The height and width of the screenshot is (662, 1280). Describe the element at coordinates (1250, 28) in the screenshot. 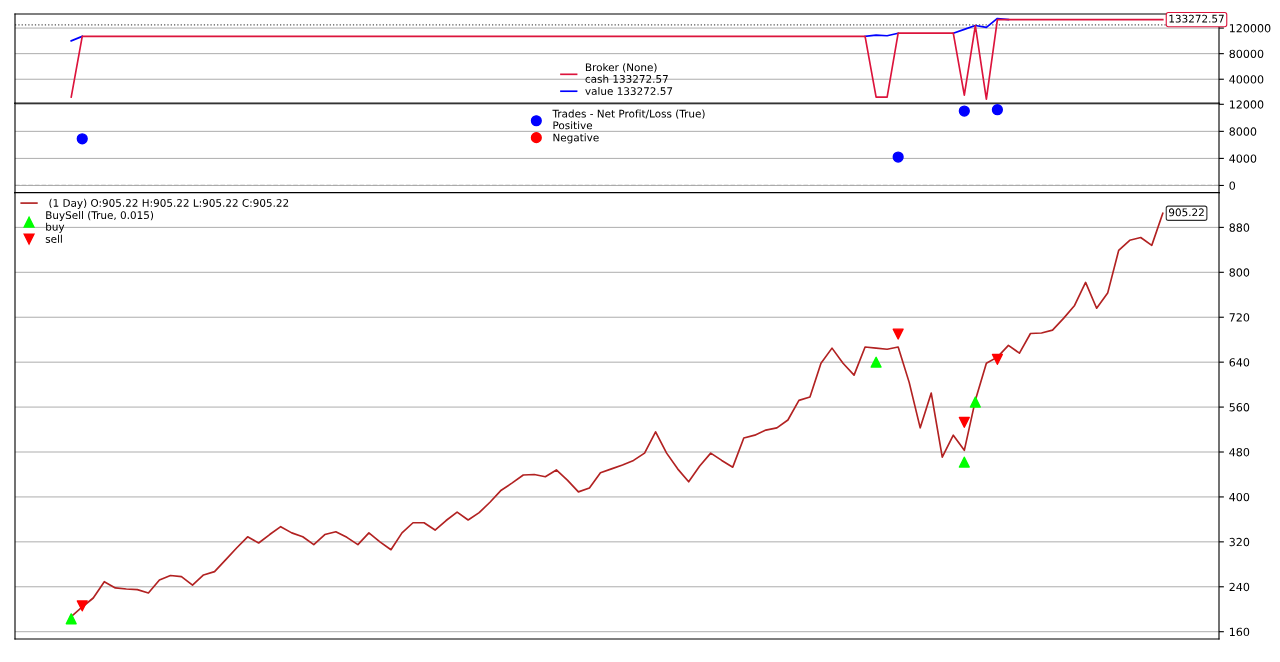

I see `y-tick-label: 120000` at that location.